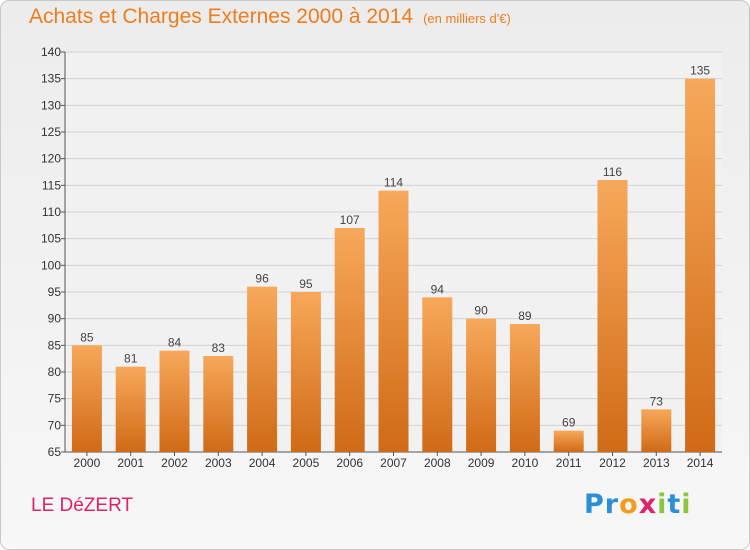  What do you see at coordinates (55, 319) in the screenshot?
I see `y-tick-label: 90` at bounding box center [55, 319].